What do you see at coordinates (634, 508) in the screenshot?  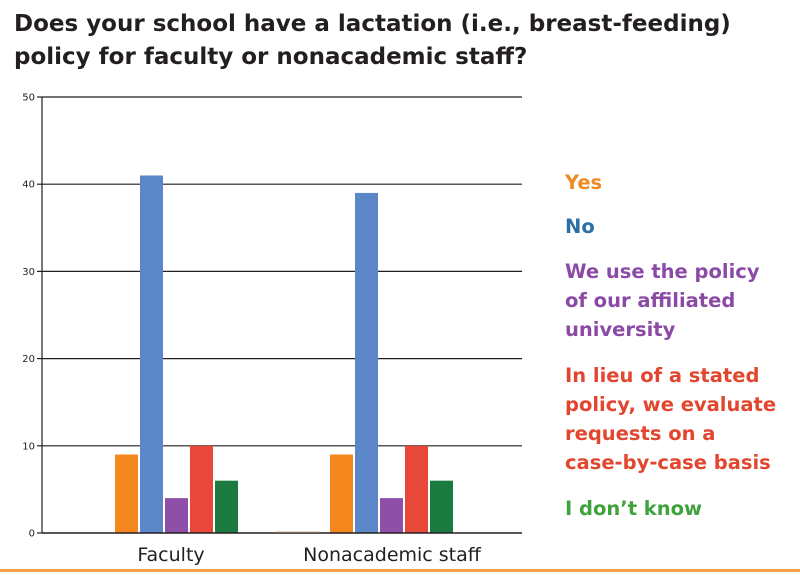 I see `legend-item: I don’t know` at bounding box center [634, 508].